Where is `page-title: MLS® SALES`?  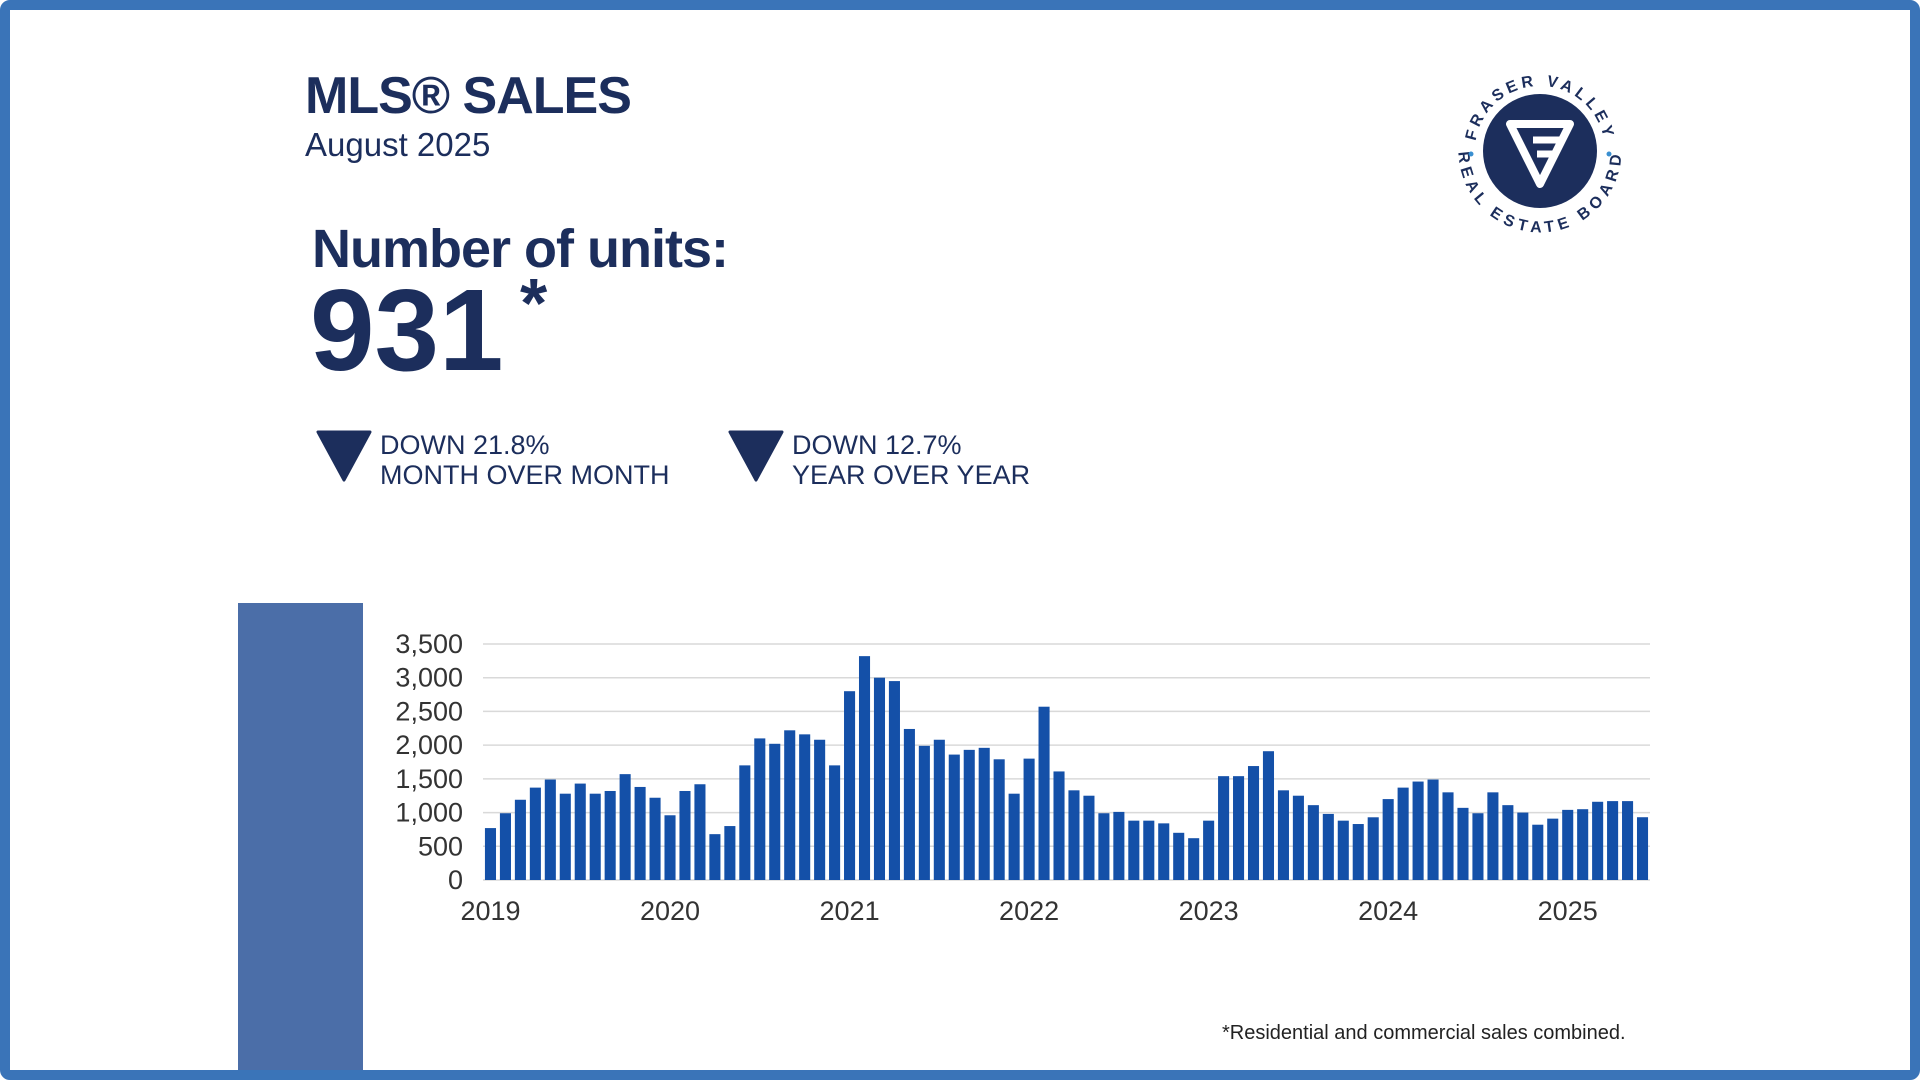 page-title: MLS® SALES is located at coordinates (468, 96).